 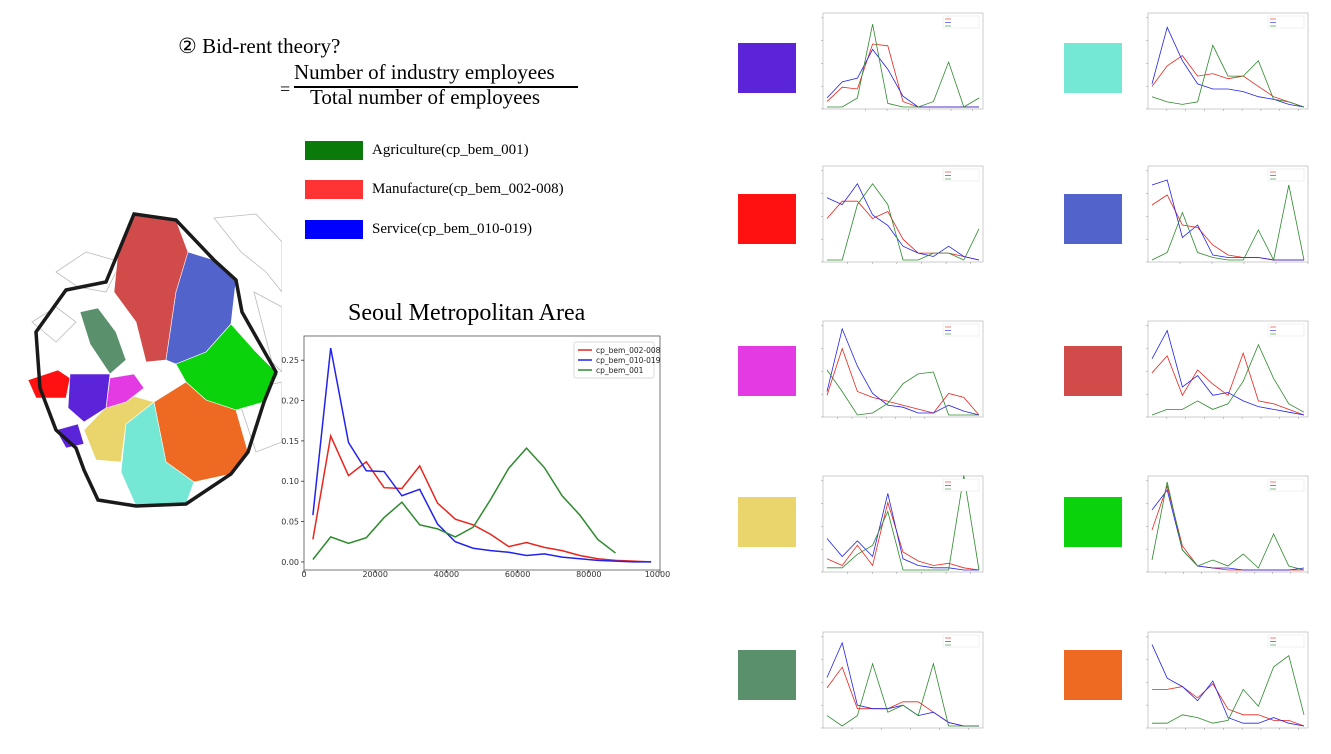 What do you see at coordinates (657, 574) in the screenshot?
I see `x-tick-label: 100000` at bounding box center [657, 574].